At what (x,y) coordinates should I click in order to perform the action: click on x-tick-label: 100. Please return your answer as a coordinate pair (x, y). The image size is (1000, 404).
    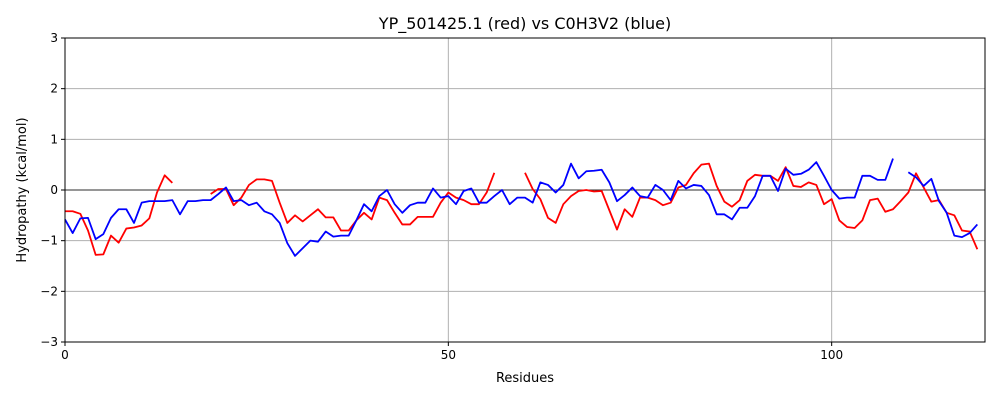
    Looking at the image, I should click on (831, 355).